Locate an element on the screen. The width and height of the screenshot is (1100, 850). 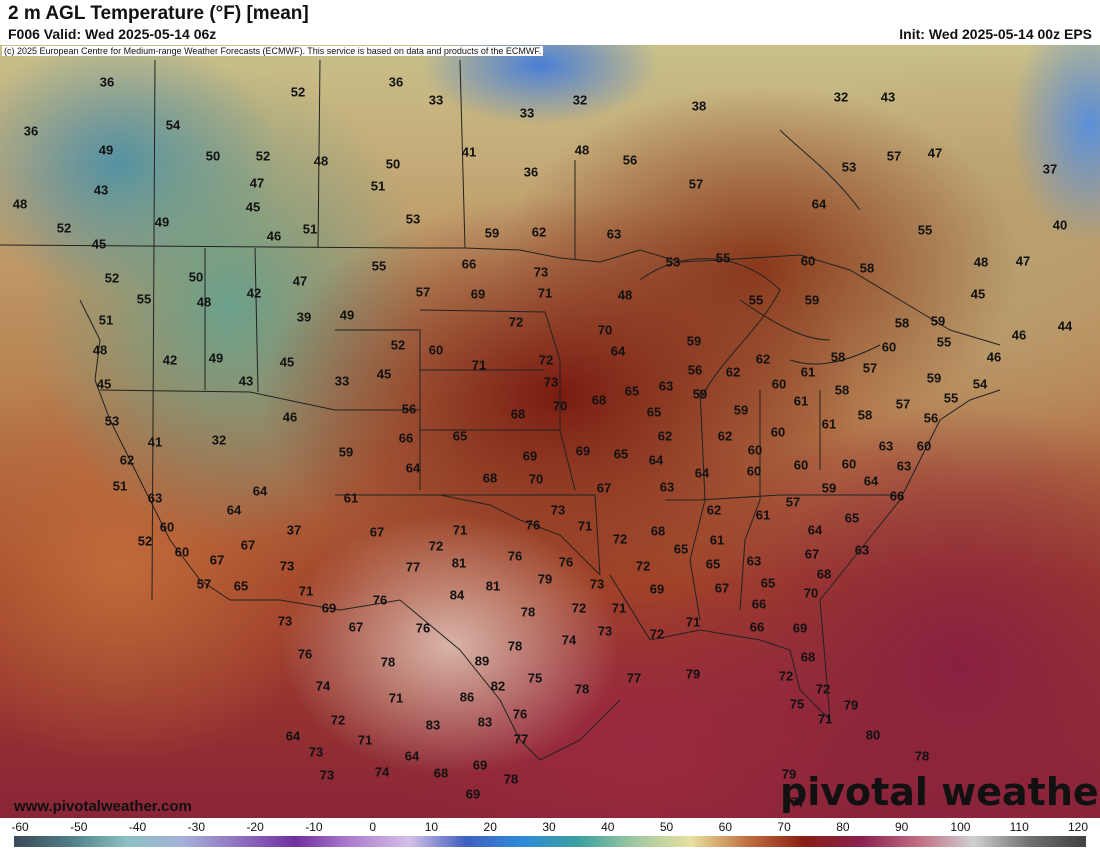
website-url: www.pivotalweather.com is located at coordinates (103, 806).